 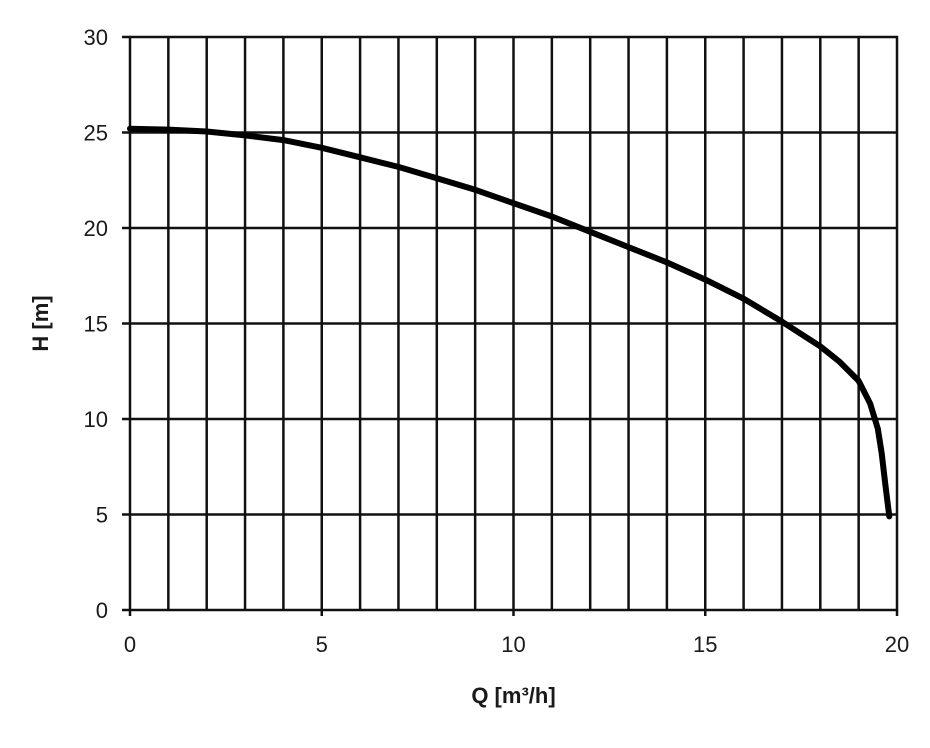 What do you see at coordinates (705, 644) in the screenshot?
I see `x-tick-label: 15` at bounding box center [705, 644].